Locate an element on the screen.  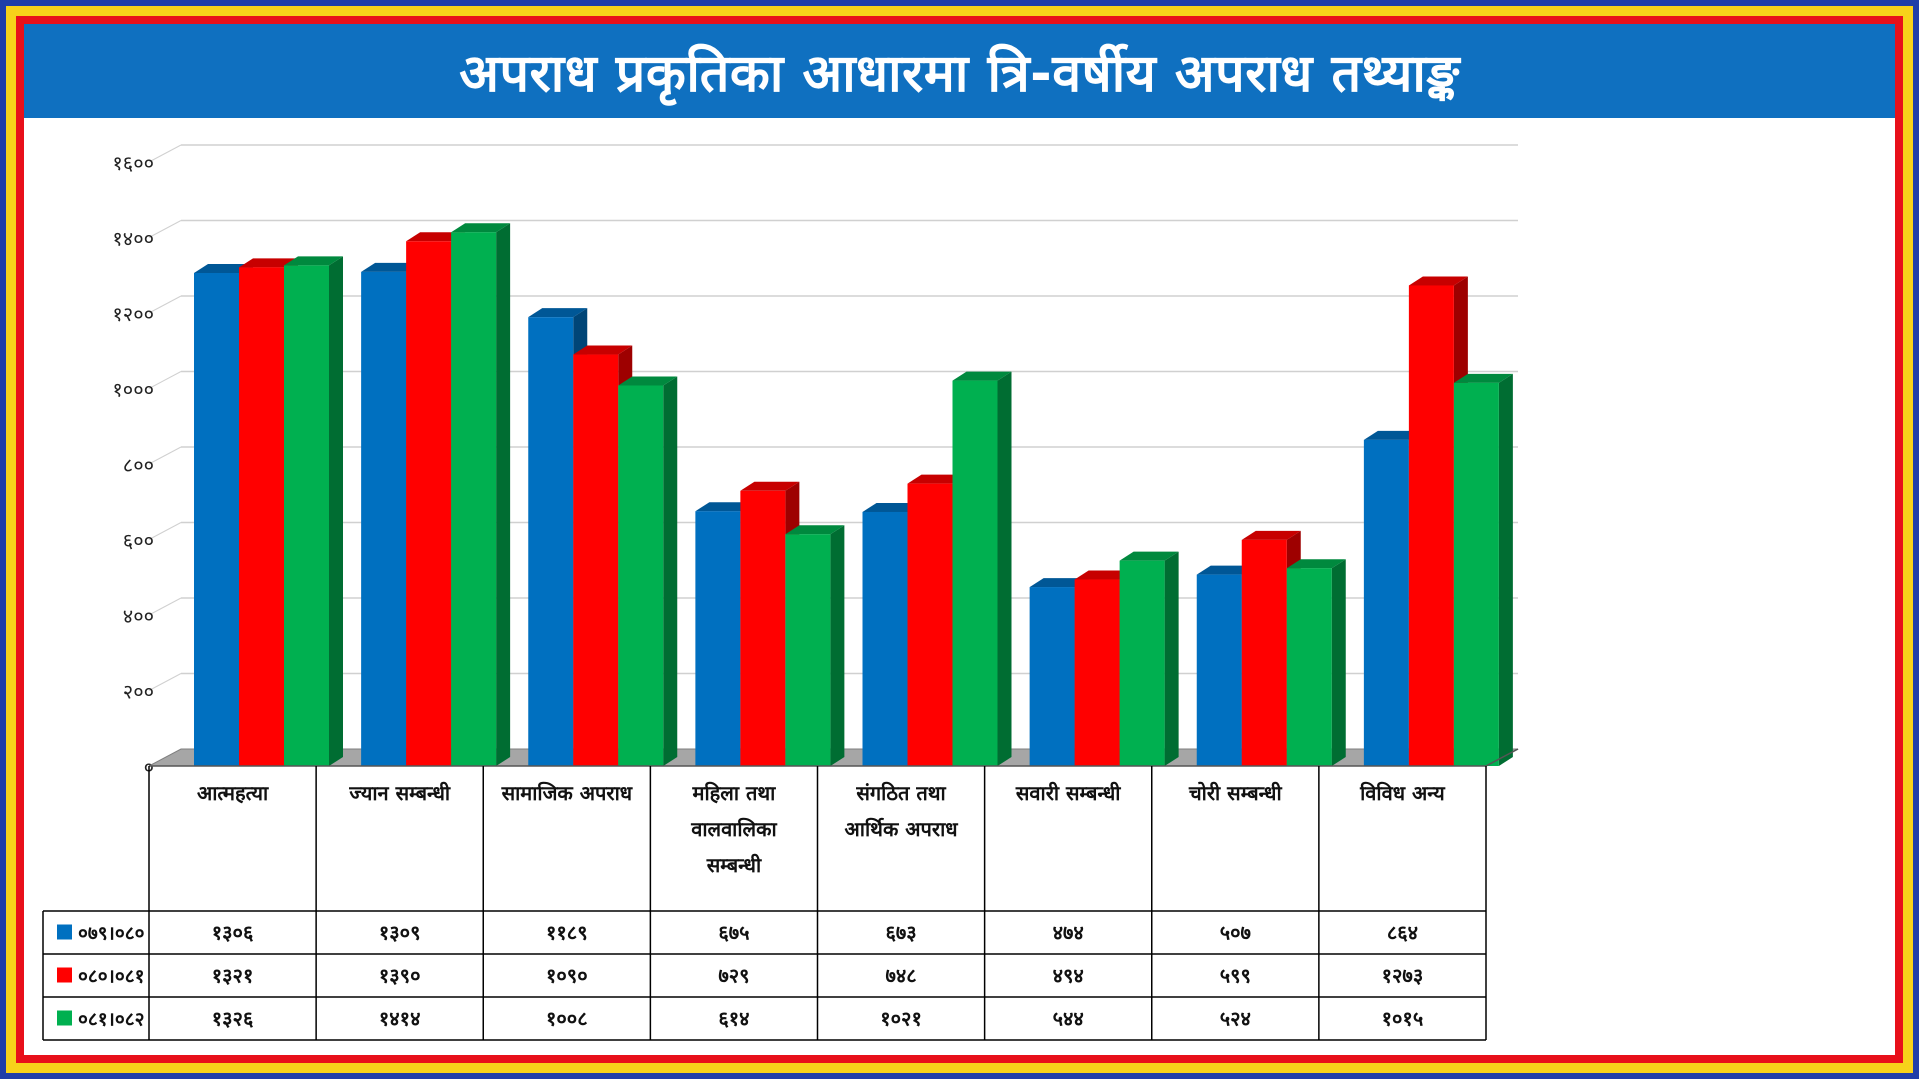
category-label: संगठित तथा is located at coordinates (900, 793).